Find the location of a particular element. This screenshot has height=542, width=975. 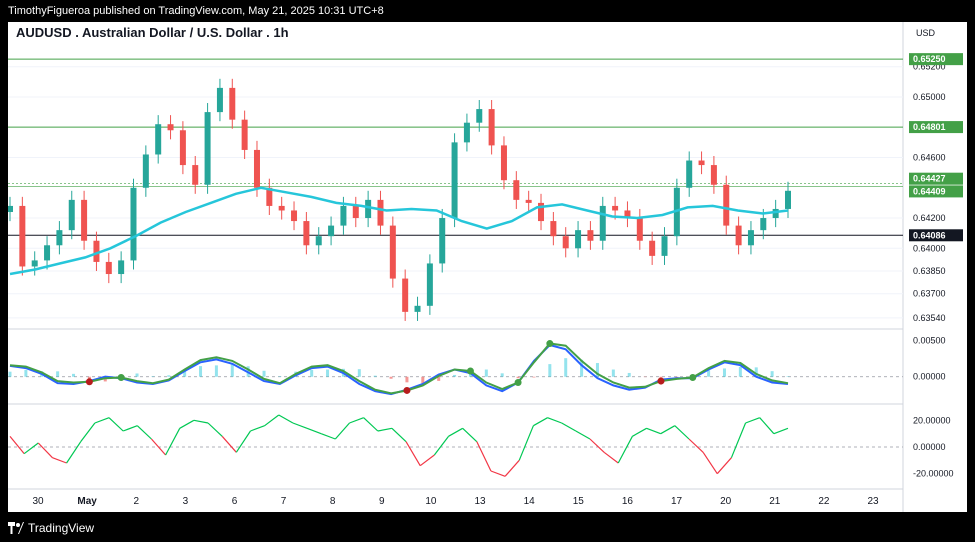

time-tick-label: 7 is located at coordinates (284, 501).